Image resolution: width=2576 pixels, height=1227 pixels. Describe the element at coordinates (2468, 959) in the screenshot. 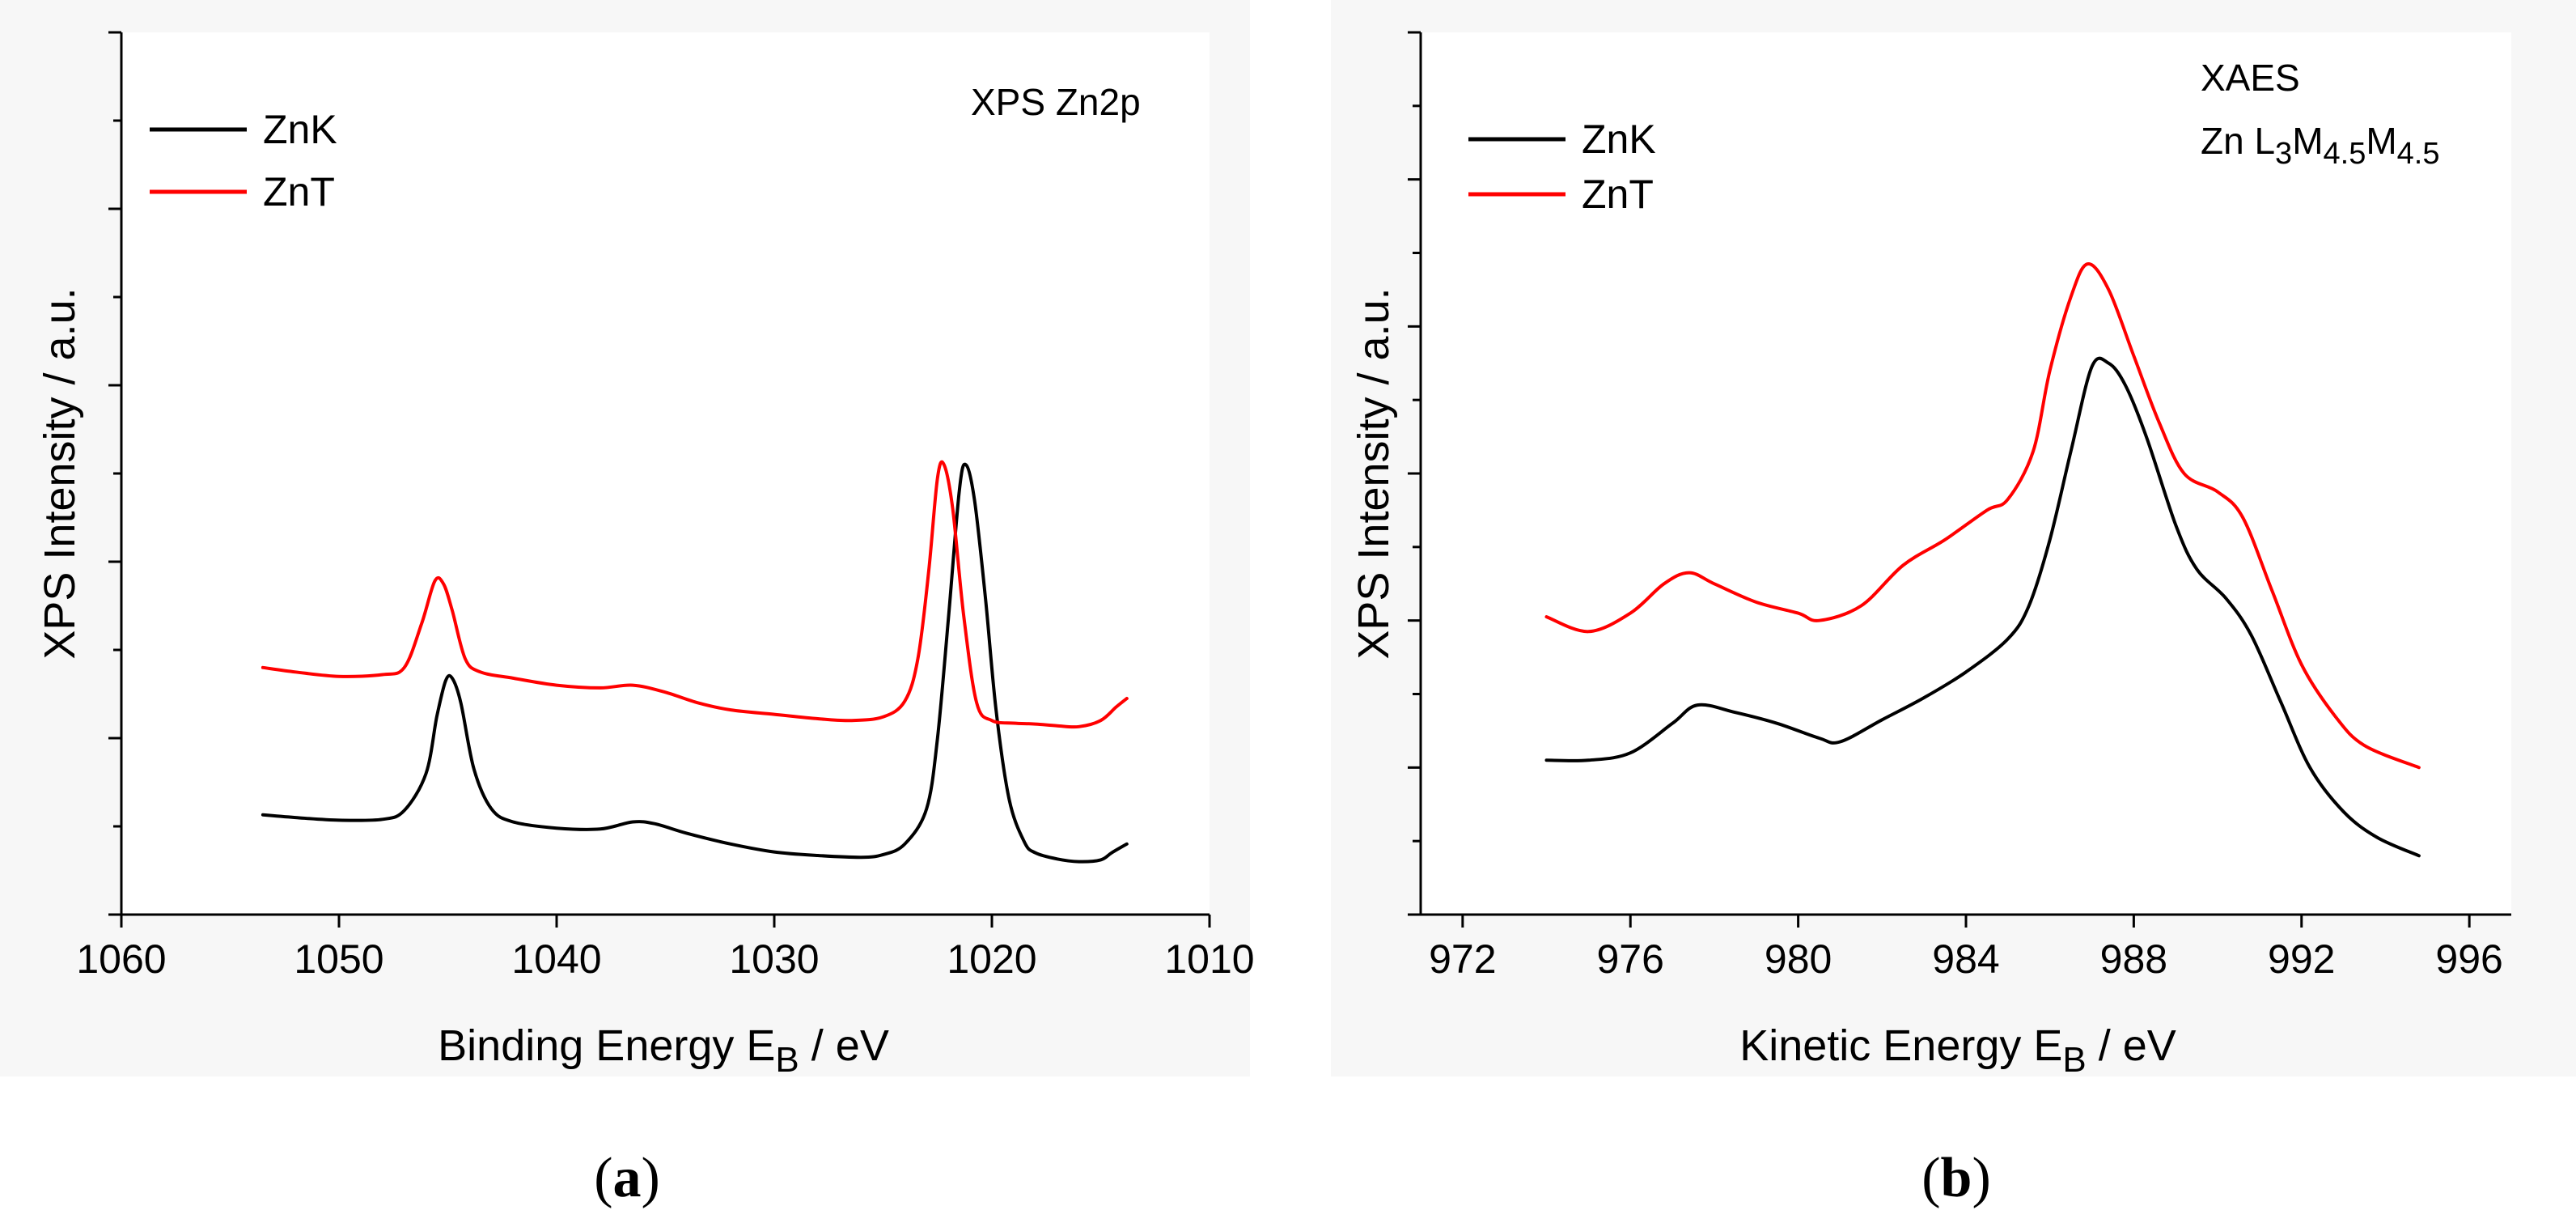

I see `panel-b-x-tick-label: 996` at that location.